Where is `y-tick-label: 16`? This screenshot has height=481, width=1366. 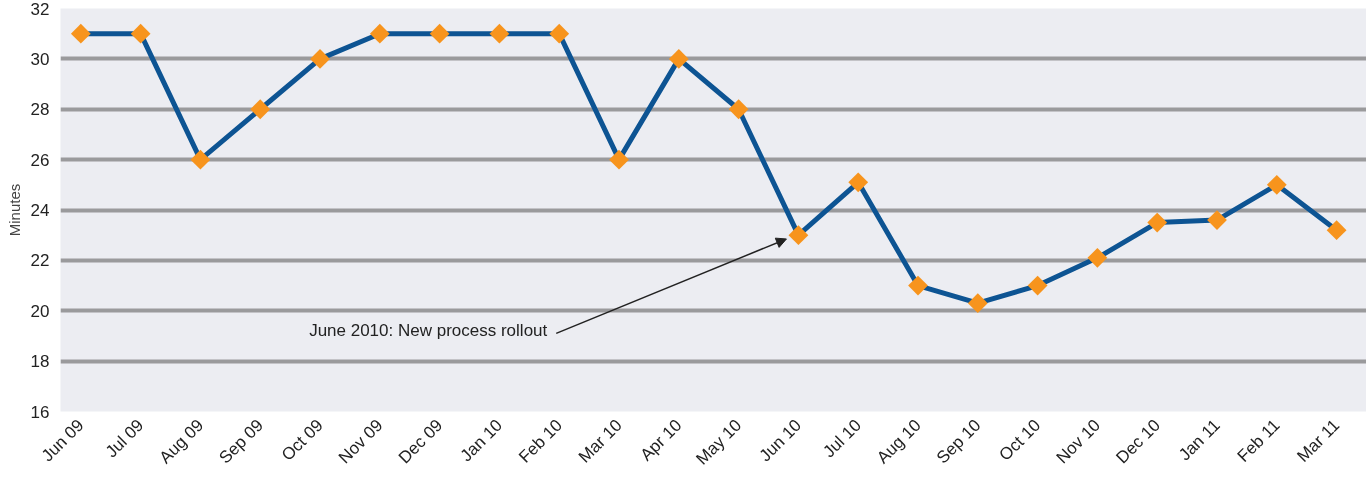
y-tick-label: 16 is located at coordinates (40, 412).